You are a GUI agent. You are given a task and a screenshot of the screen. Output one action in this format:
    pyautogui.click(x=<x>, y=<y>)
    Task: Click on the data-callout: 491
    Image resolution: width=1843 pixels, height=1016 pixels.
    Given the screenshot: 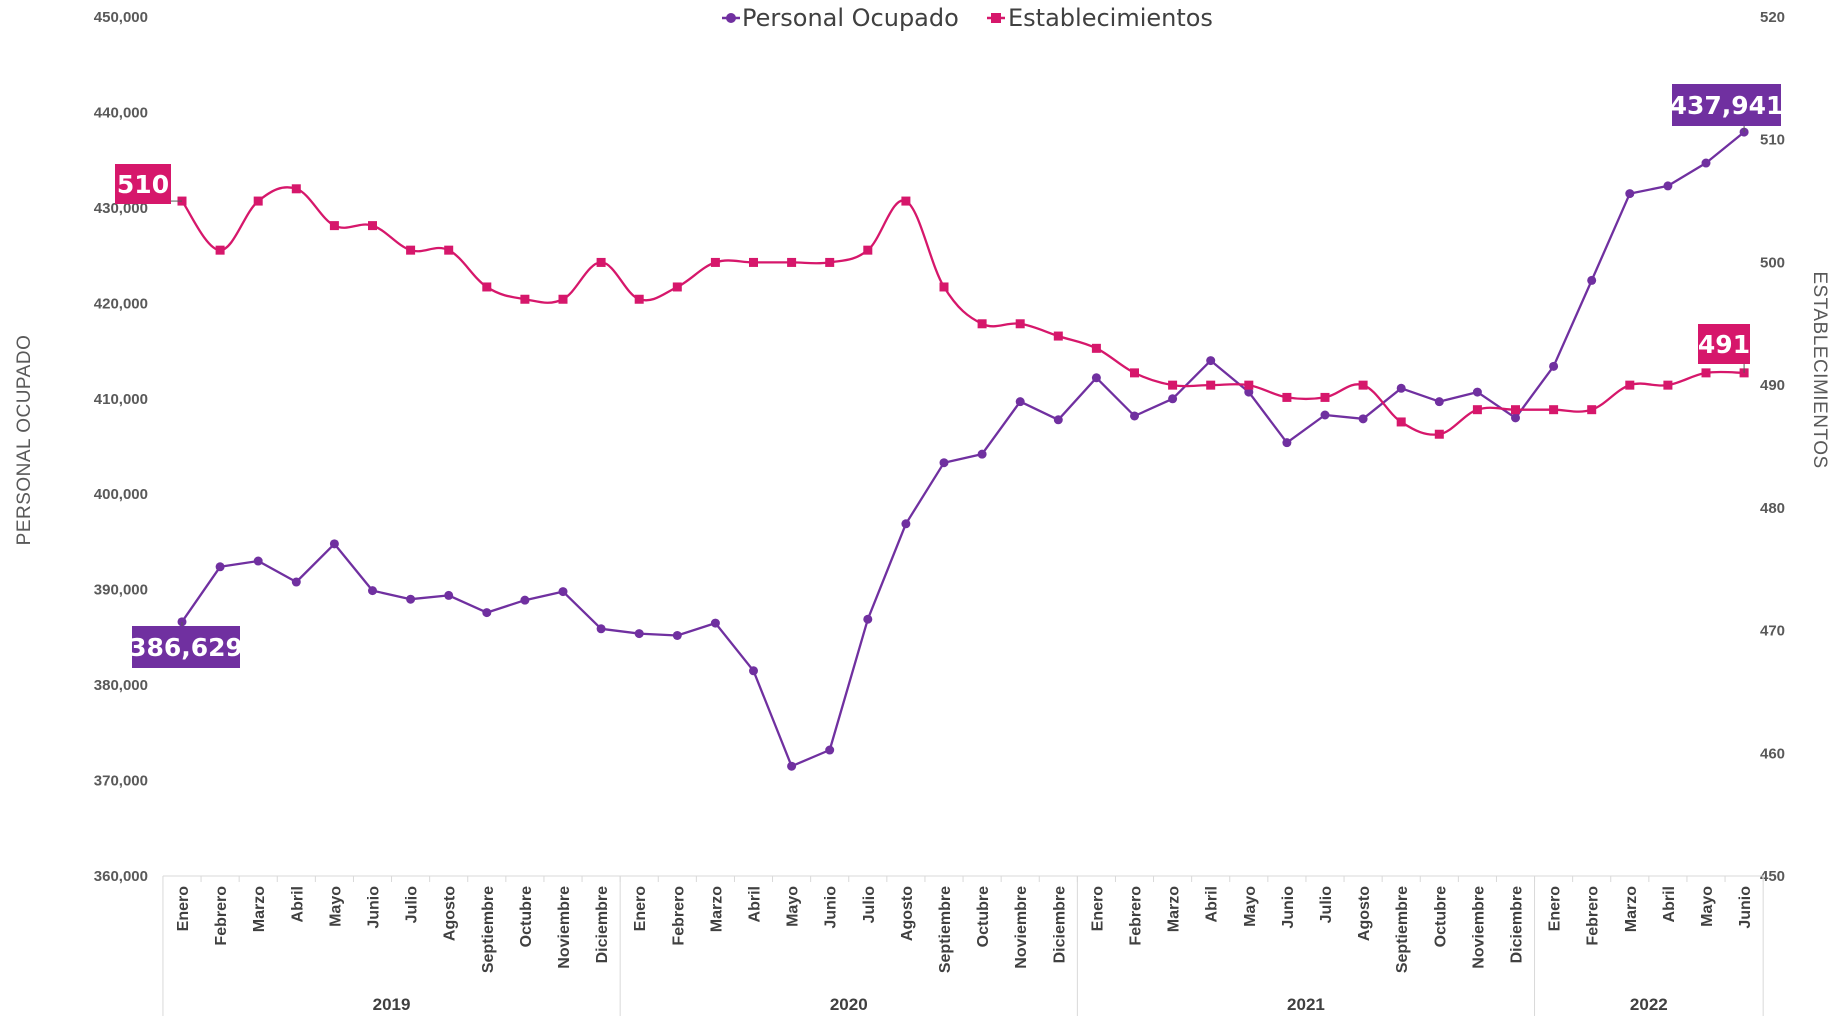 What is the action you would take?
    pyautogui.click(x=1724, y=348)
    